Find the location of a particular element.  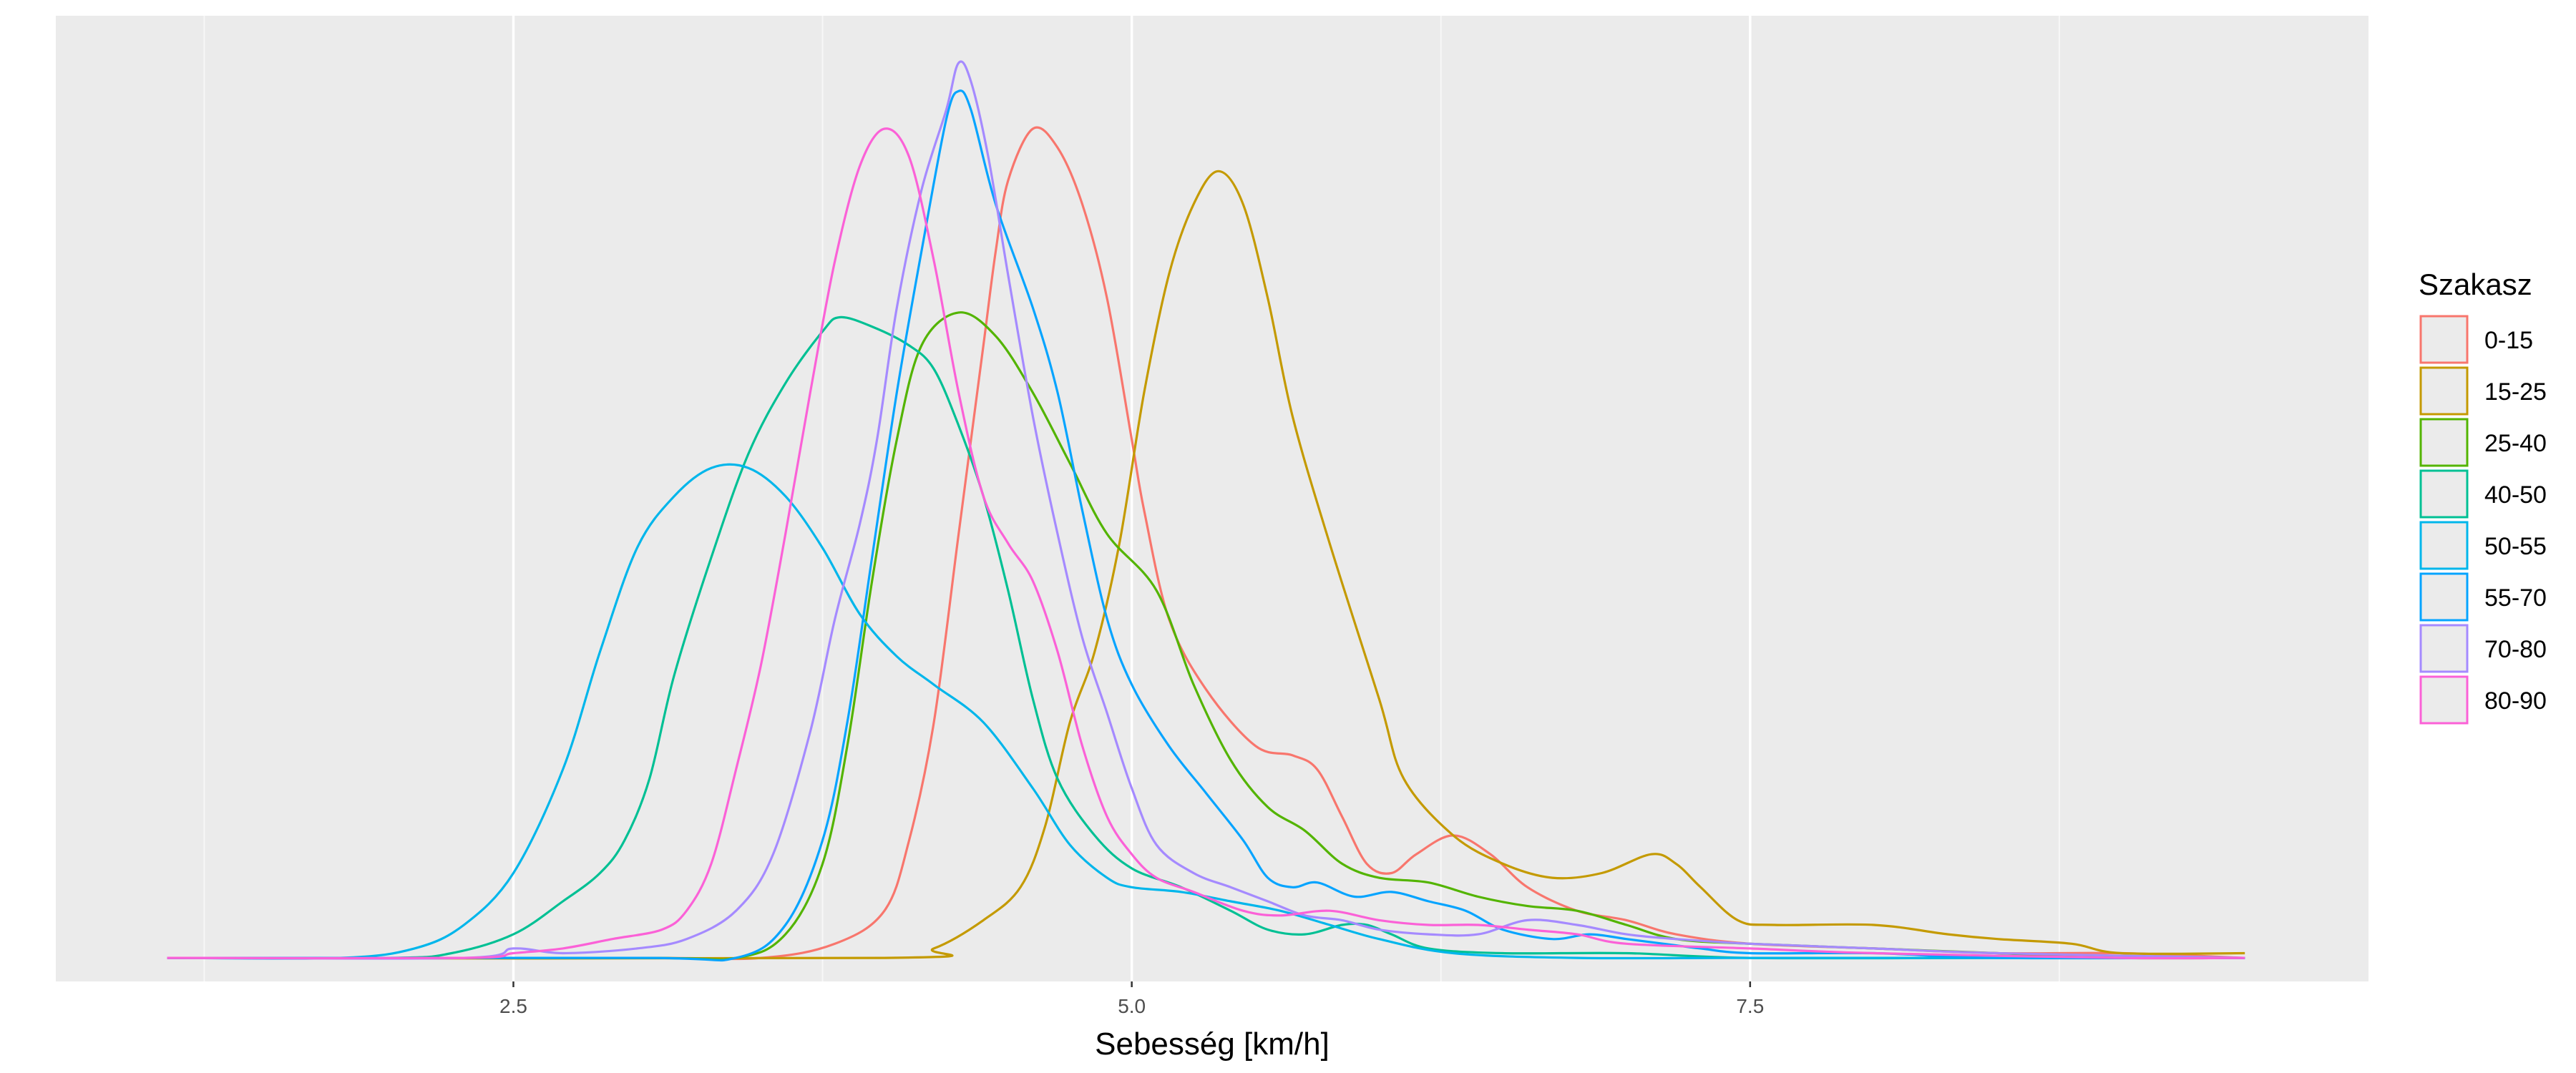

x-tick-label: 7.5 is located at coordinates (1750, 1006).